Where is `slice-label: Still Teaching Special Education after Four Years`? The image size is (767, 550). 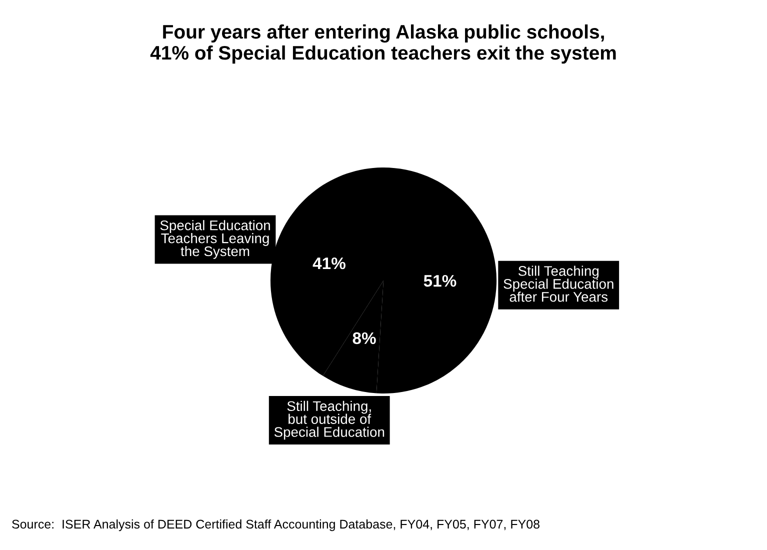
slice-label: Still Teaching Special Education after Four Years is located at coordinates (559, 284).